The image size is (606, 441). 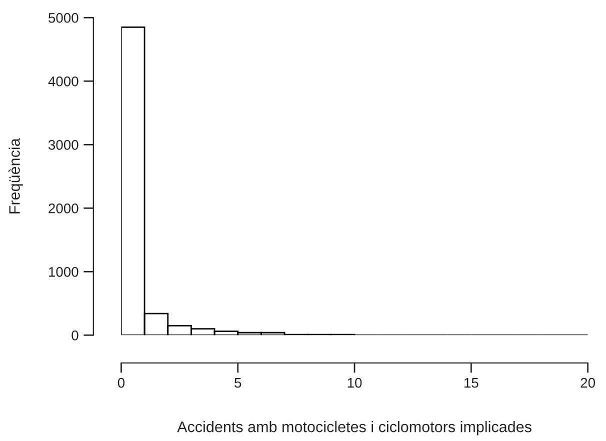 I want to click on y-tick-label: 4000, so click(x=63, y=81).